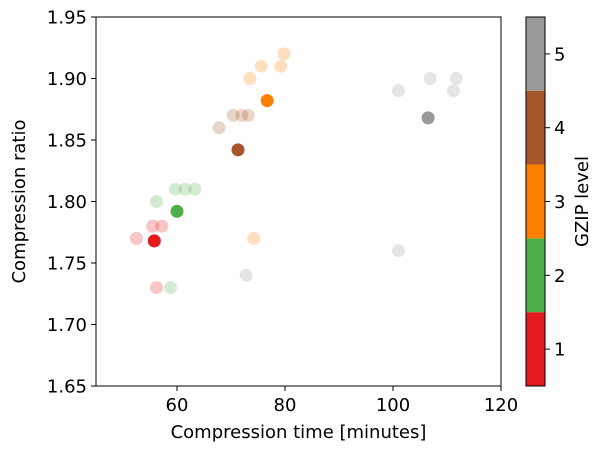 The height and width of the screenshot is (451, 603). What do you see at coordinates (67, 387) in the screenshot?
I see `y-tick-label-0: 1.65` at bounding box center [67, 387].